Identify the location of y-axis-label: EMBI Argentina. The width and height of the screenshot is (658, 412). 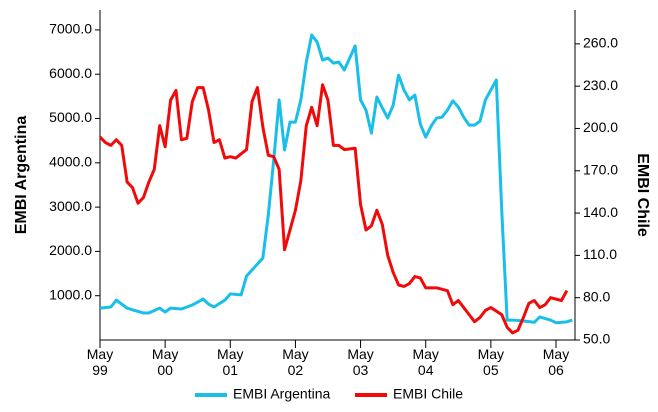
(21, 175).